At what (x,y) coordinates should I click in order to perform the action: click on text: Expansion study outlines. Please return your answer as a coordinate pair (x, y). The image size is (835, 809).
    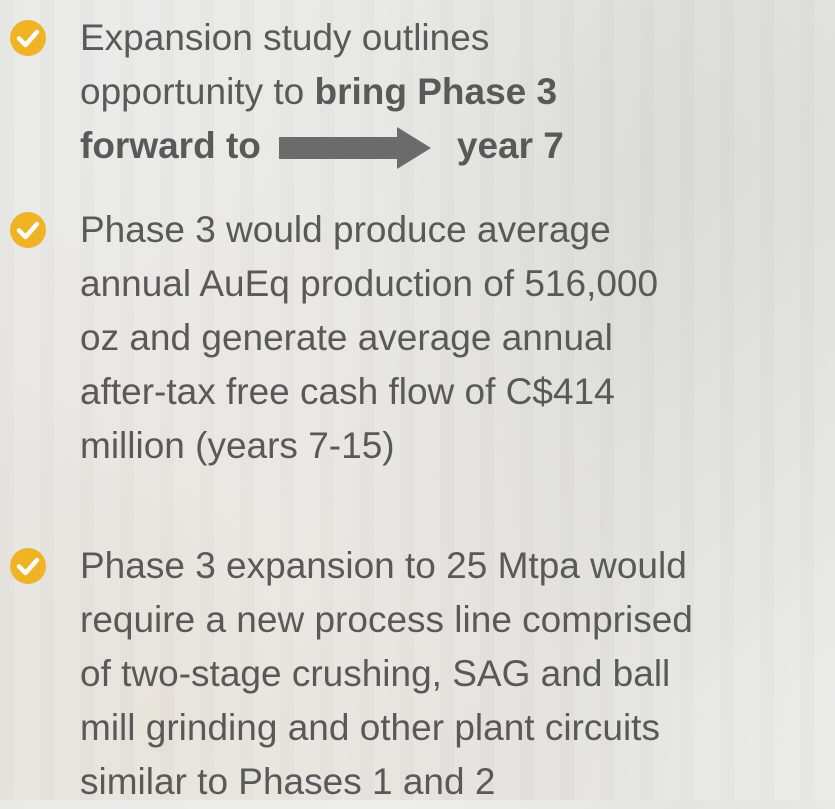
    Looking at the image, I should click on (285, 37).